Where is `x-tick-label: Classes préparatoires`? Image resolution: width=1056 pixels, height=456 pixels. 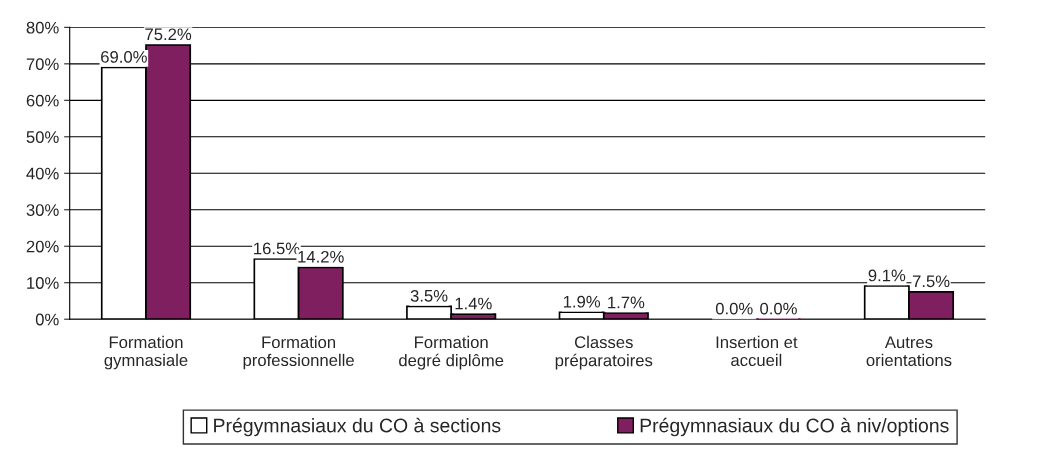
x-tick-label: Classes préparatoires is located at coordinates (604, 352).